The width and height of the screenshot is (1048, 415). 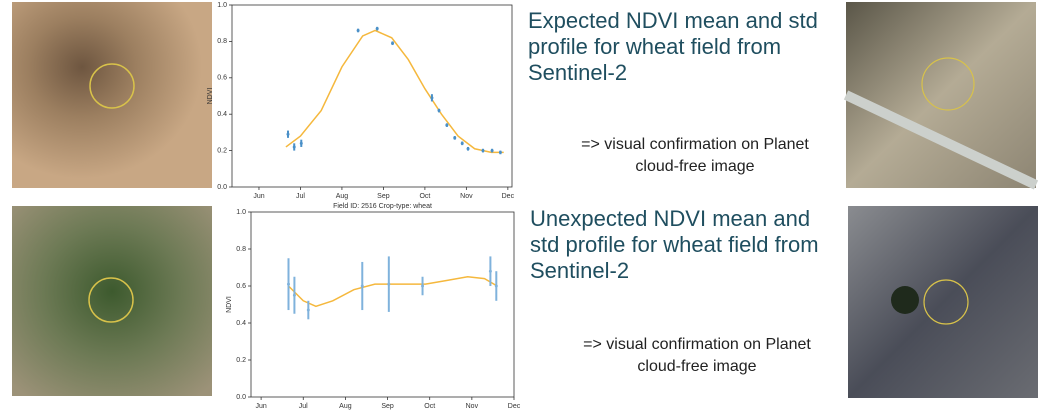 What do you see at coordinates (941, 140) in the screenshot?
I see `road` at bounding box center [941, 140].